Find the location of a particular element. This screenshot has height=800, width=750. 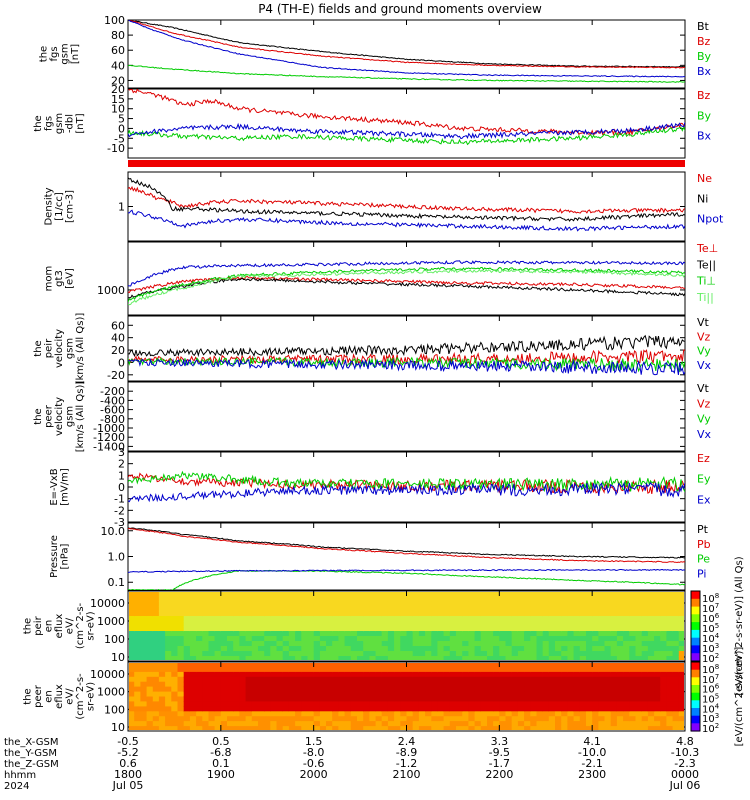

ylabel-peir_en_eflux-6: sr-eV) is located at coordinates (91, 625).